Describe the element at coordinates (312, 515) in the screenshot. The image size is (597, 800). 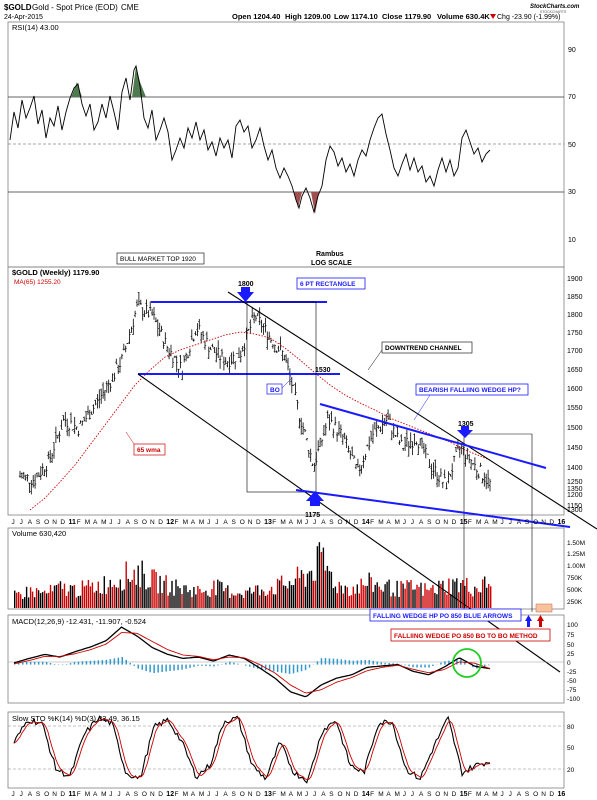
I see `label-1175: 1175` at that location.